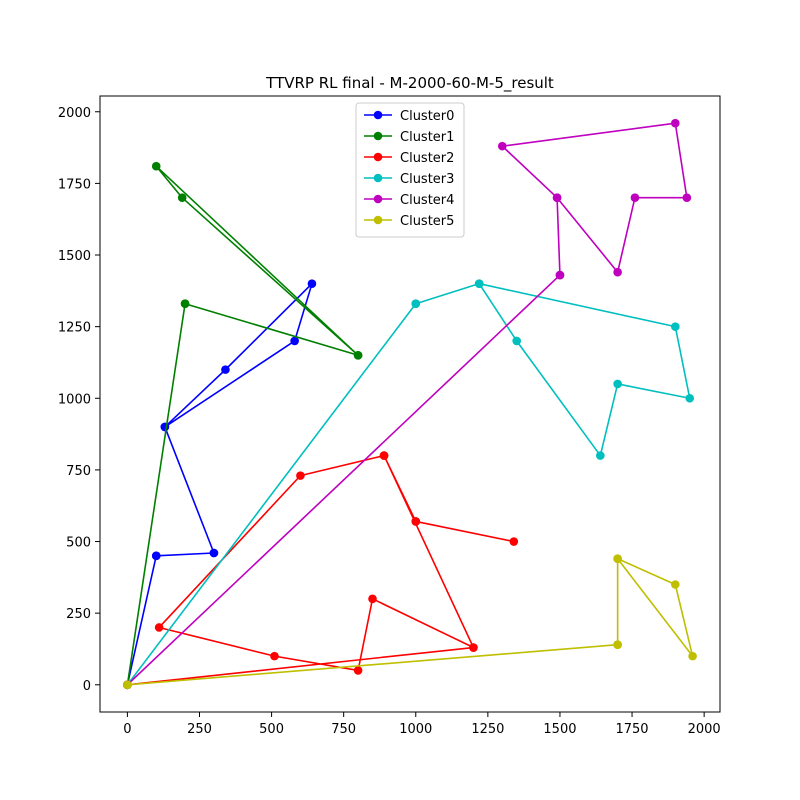 This screenshot has width=800, height=800. Describe the element at coordinates (415, 729) in the screenshot. I see `x-tick-label: 1000` at that location.